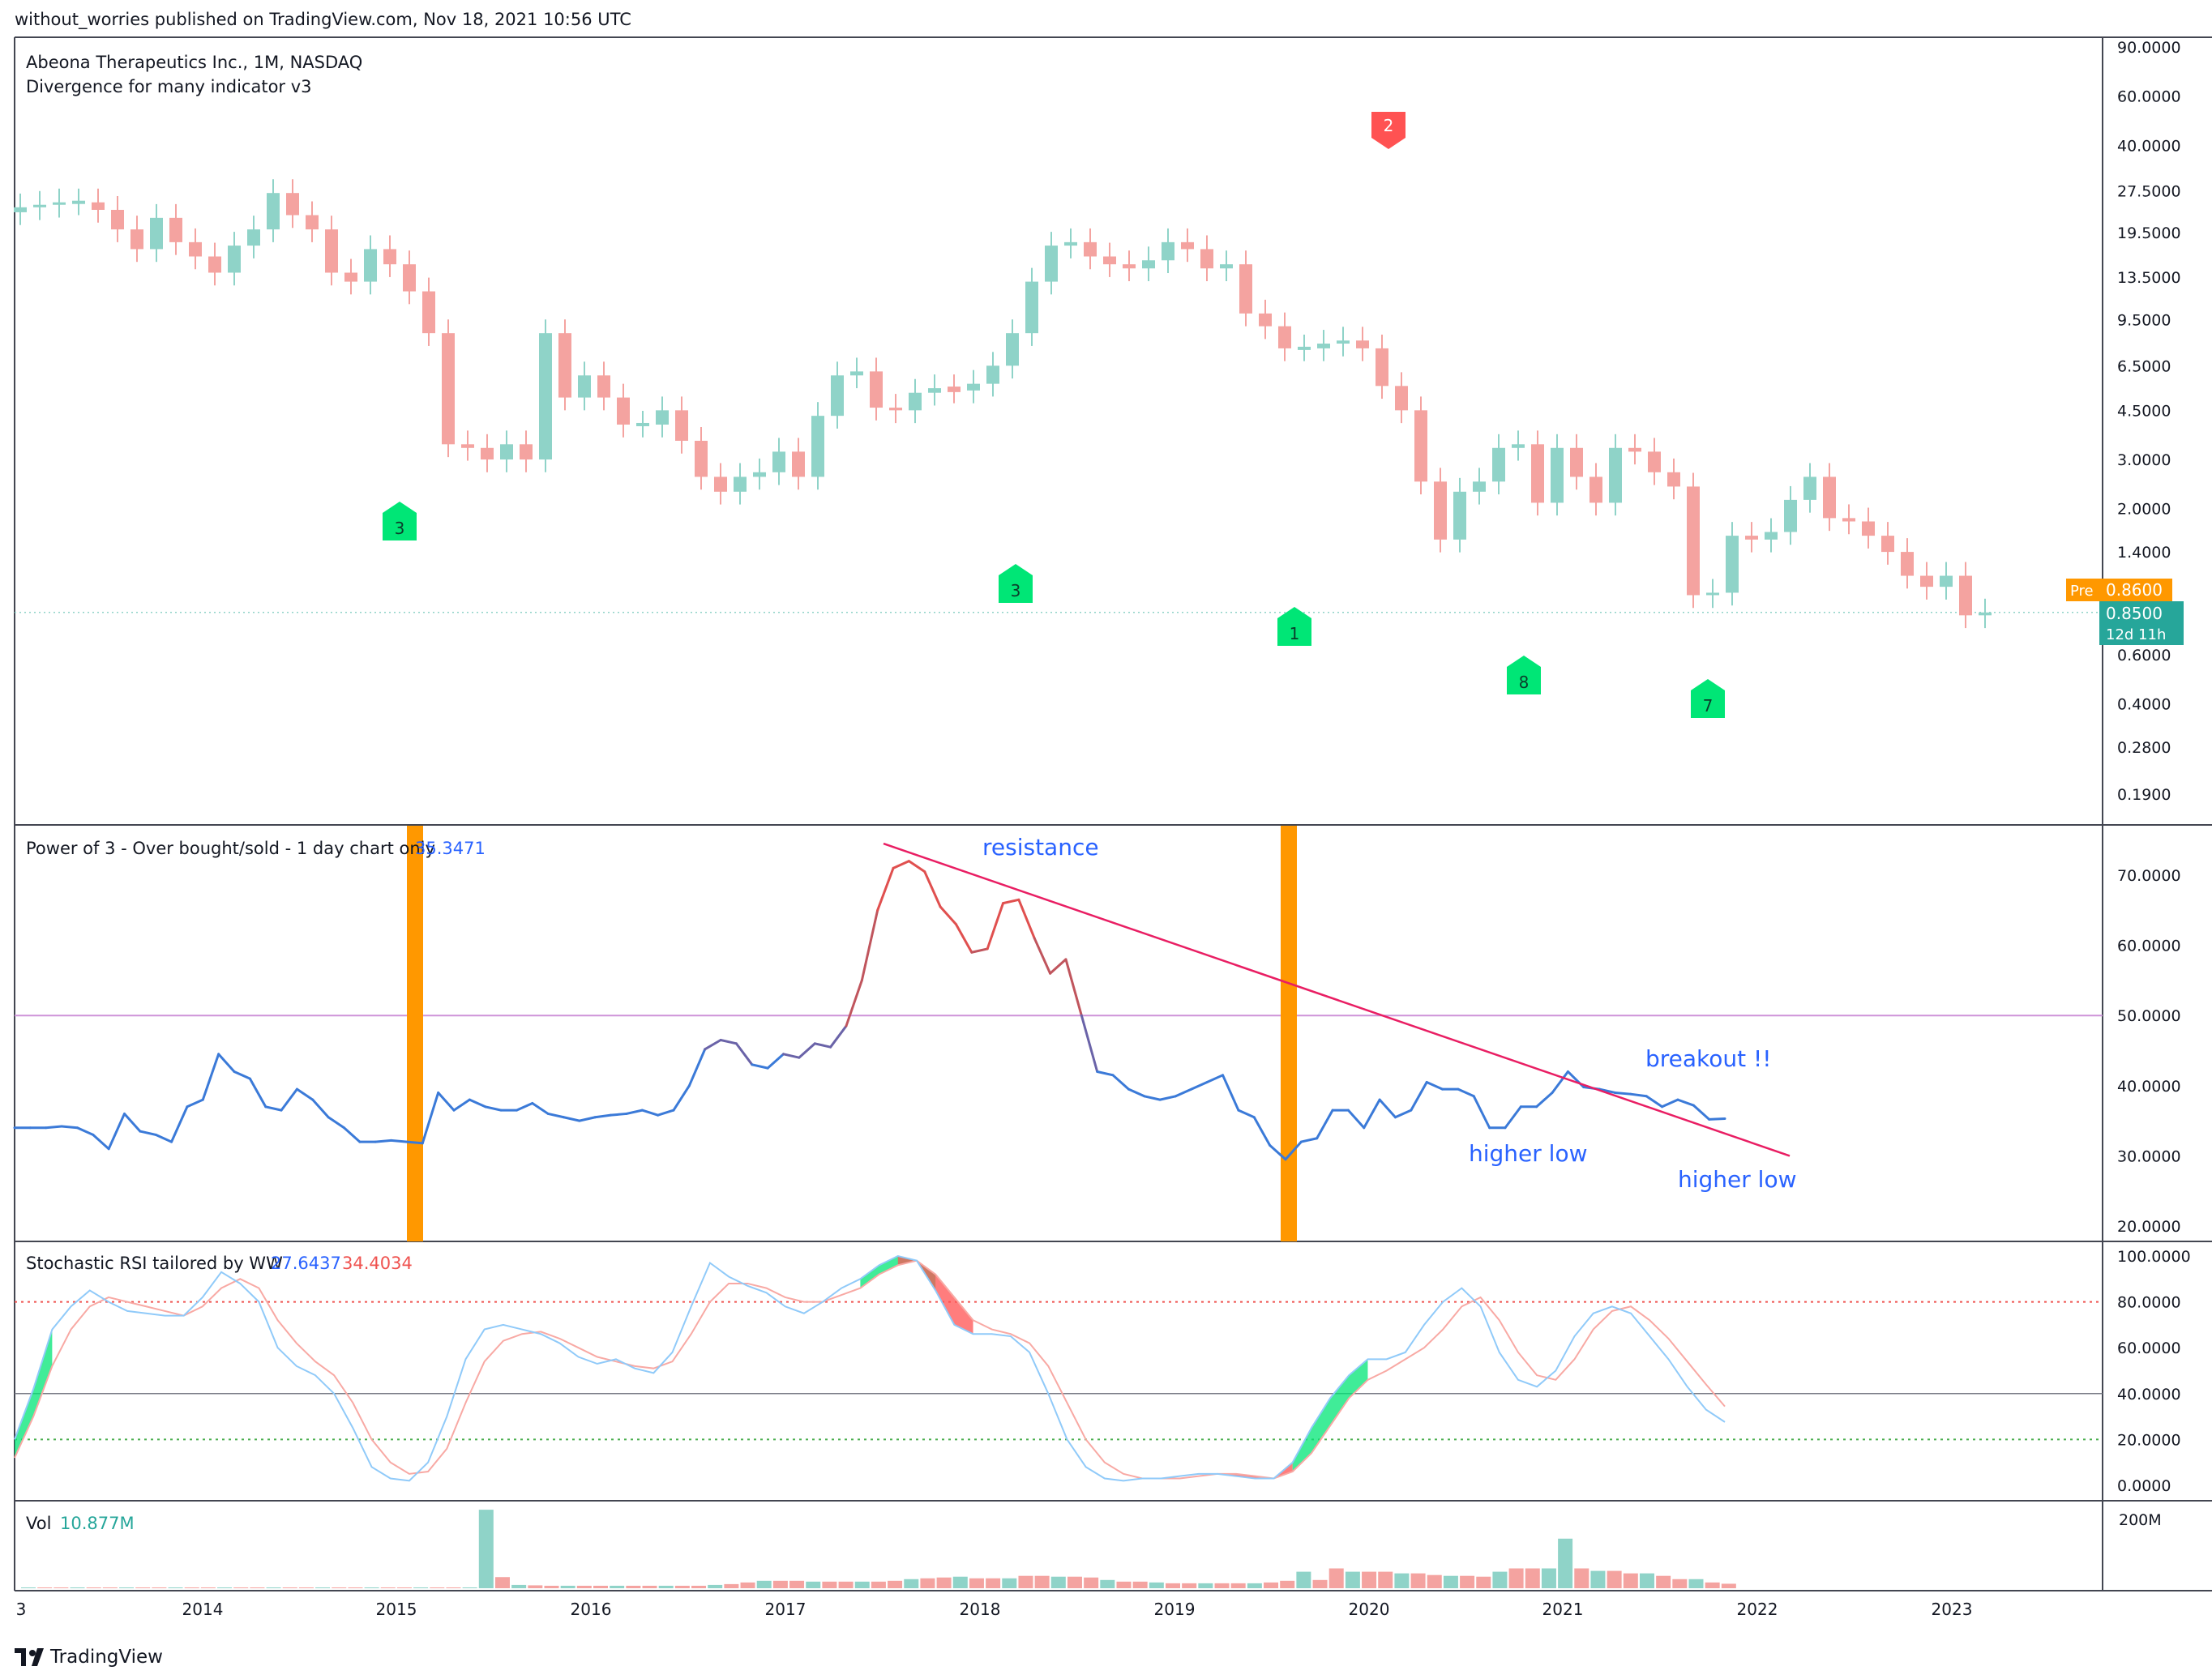 The width and height of the screenshot is (2212, 1679). Describe the element at coordinates (1059, 1368) in the screenshot. I see `stoch-pane` at that location.